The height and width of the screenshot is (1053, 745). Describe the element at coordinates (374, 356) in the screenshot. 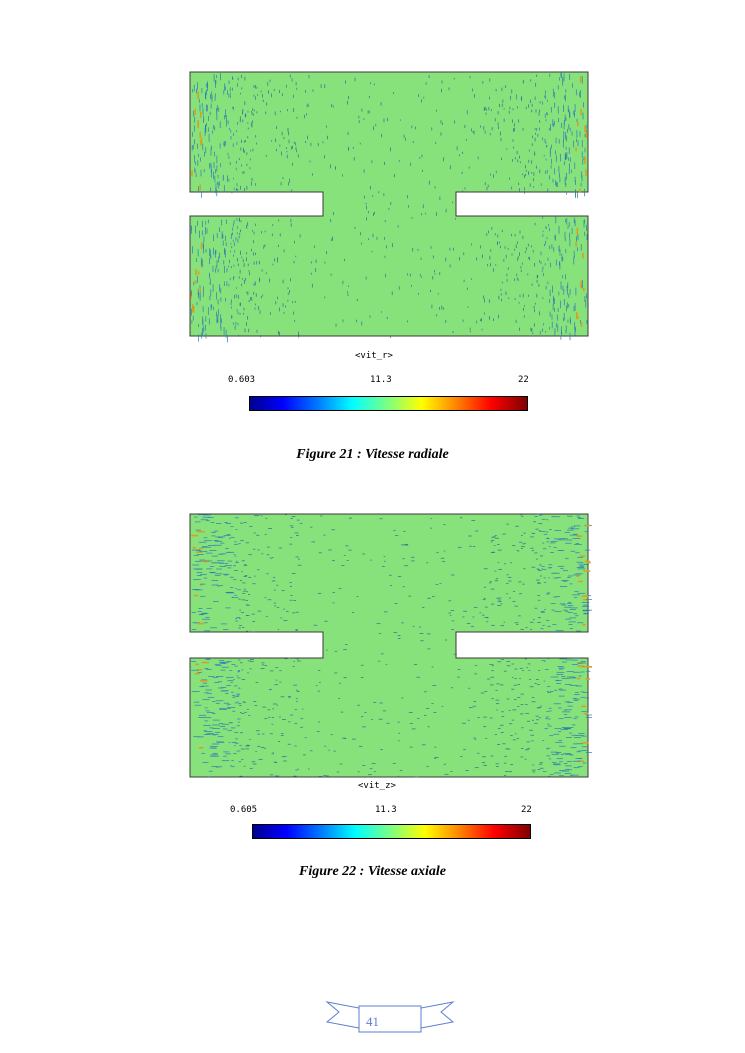

I see `figure-21-variable-label: <vit_r>` at that location.